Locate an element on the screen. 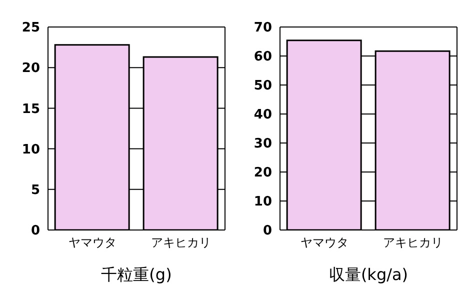  y-tick-label: 30 is located at coordinates (263, 144).